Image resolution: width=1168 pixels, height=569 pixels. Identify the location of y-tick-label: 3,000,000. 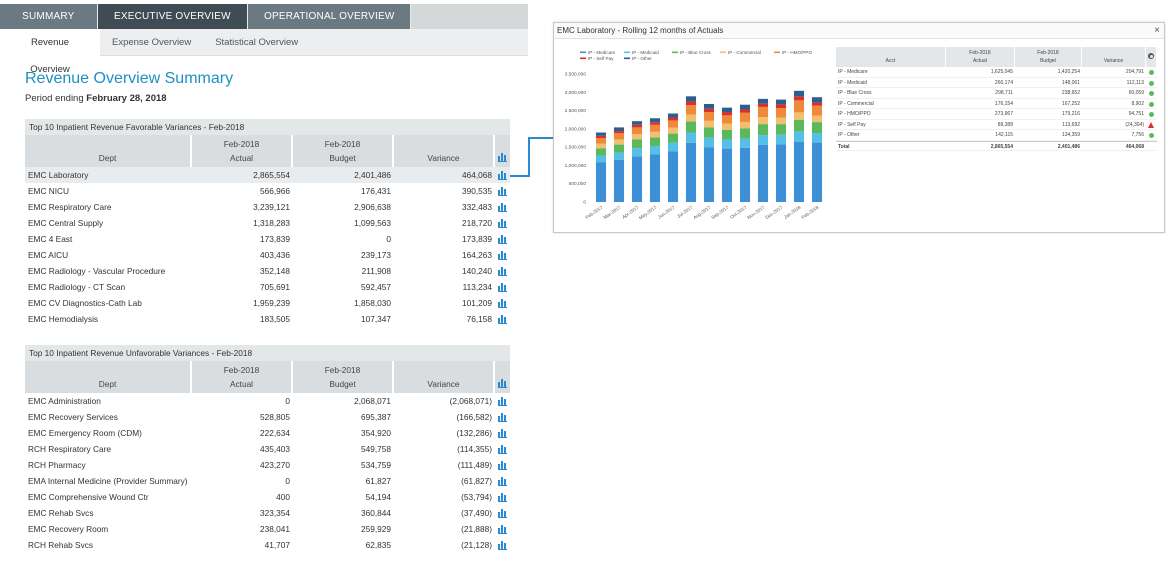
(576, 93).